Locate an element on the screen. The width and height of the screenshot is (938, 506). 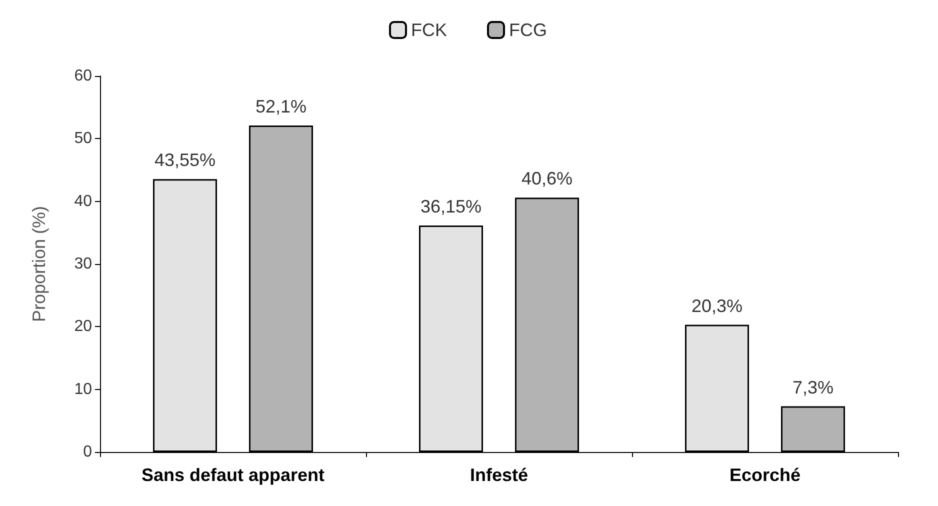
data-label: 43,55% is located at coordinates (185, 160).